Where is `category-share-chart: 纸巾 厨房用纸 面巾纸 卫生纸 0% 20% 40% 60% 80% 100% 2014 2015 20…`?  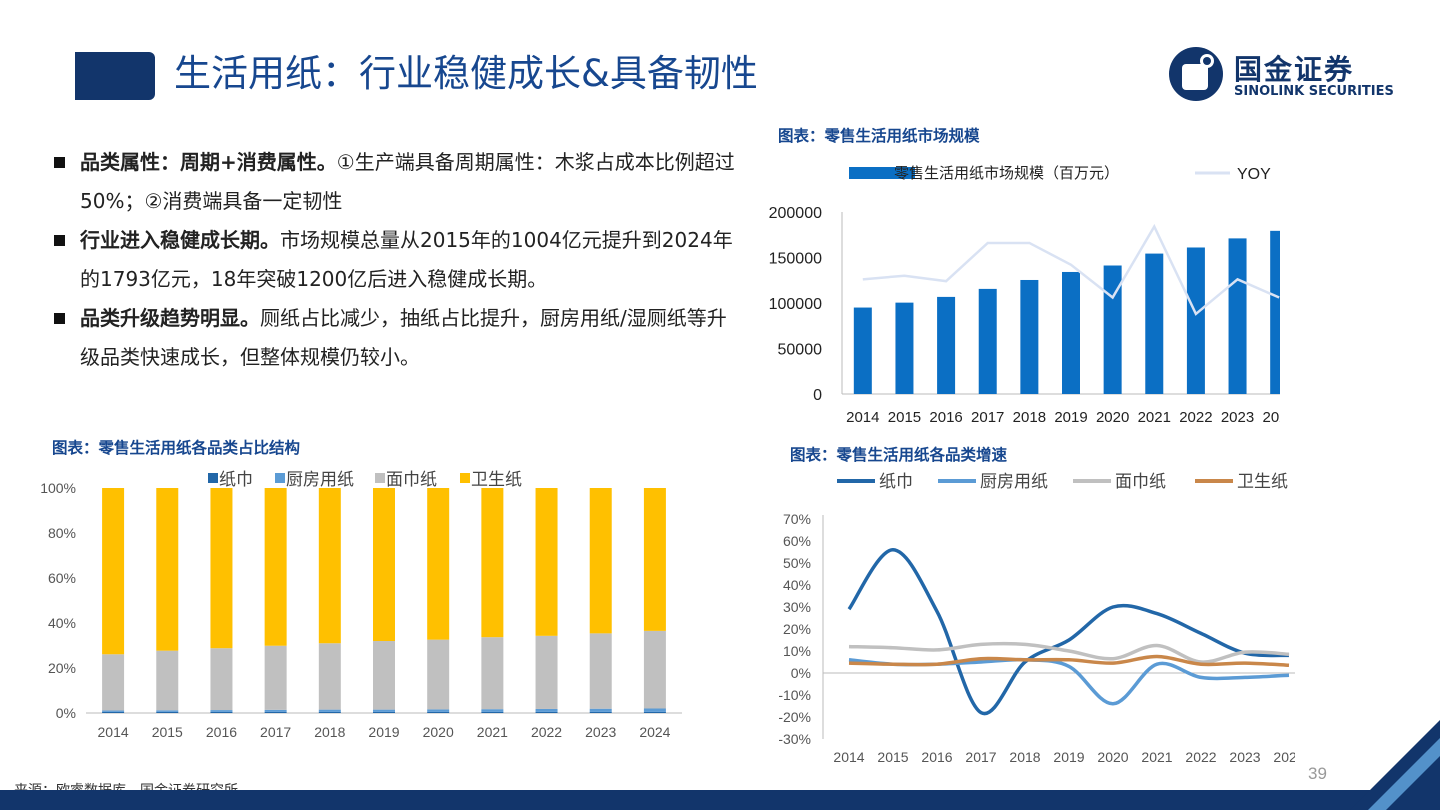 category-share-chart: 纸巾 厨房用纸 面巾纸 卫生纸 0% 20% 40% 60% 80% 100% 2014 2015 20… is located at coordinates (361, 605).